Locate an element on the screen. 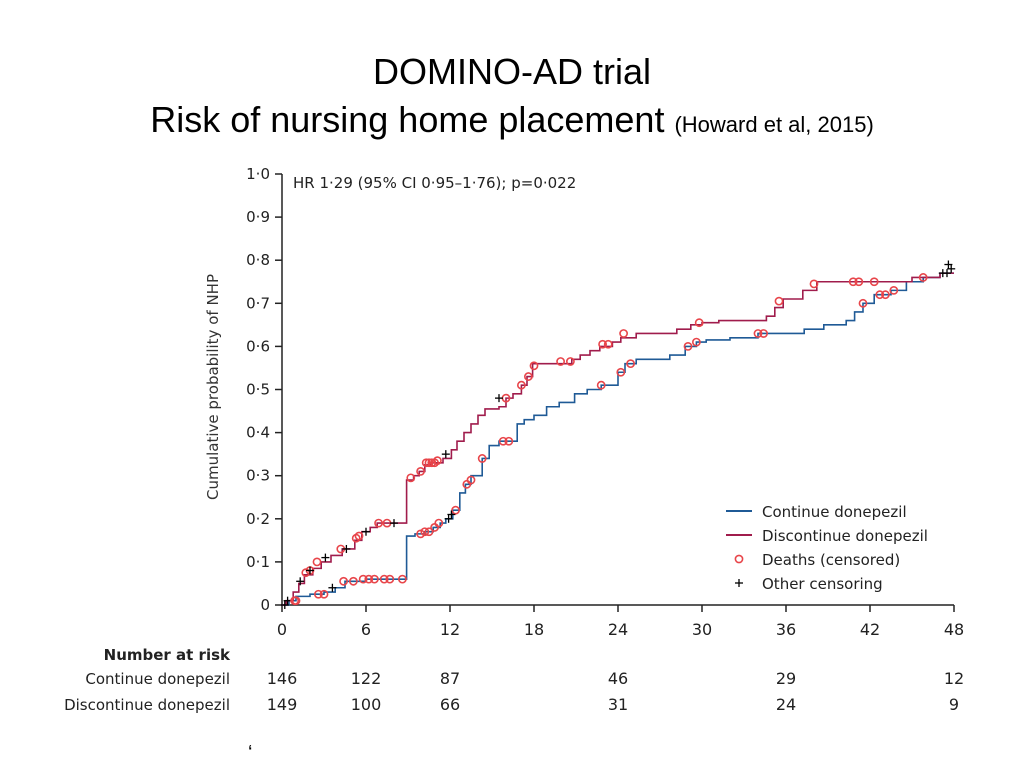 The image size is (1024, 768). x-tick-label: 24 is located at coordinates (618, 629).